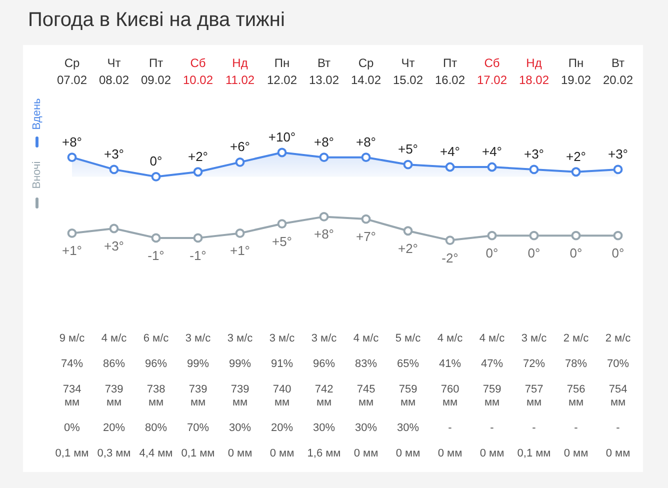 Image resolution: width=668 pixels, height=488 pixels. I want to click on text: 96%, so click(156, 364).